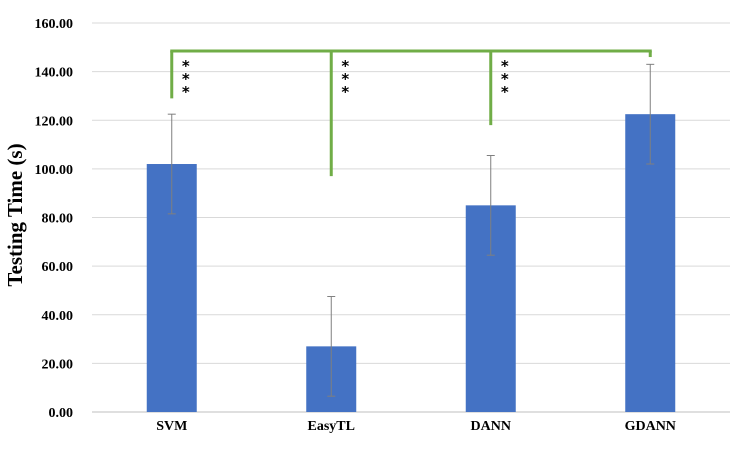 The height and width of the screenshot is (452, 733). I want to click on category-label: SVM, so click(171, 426).